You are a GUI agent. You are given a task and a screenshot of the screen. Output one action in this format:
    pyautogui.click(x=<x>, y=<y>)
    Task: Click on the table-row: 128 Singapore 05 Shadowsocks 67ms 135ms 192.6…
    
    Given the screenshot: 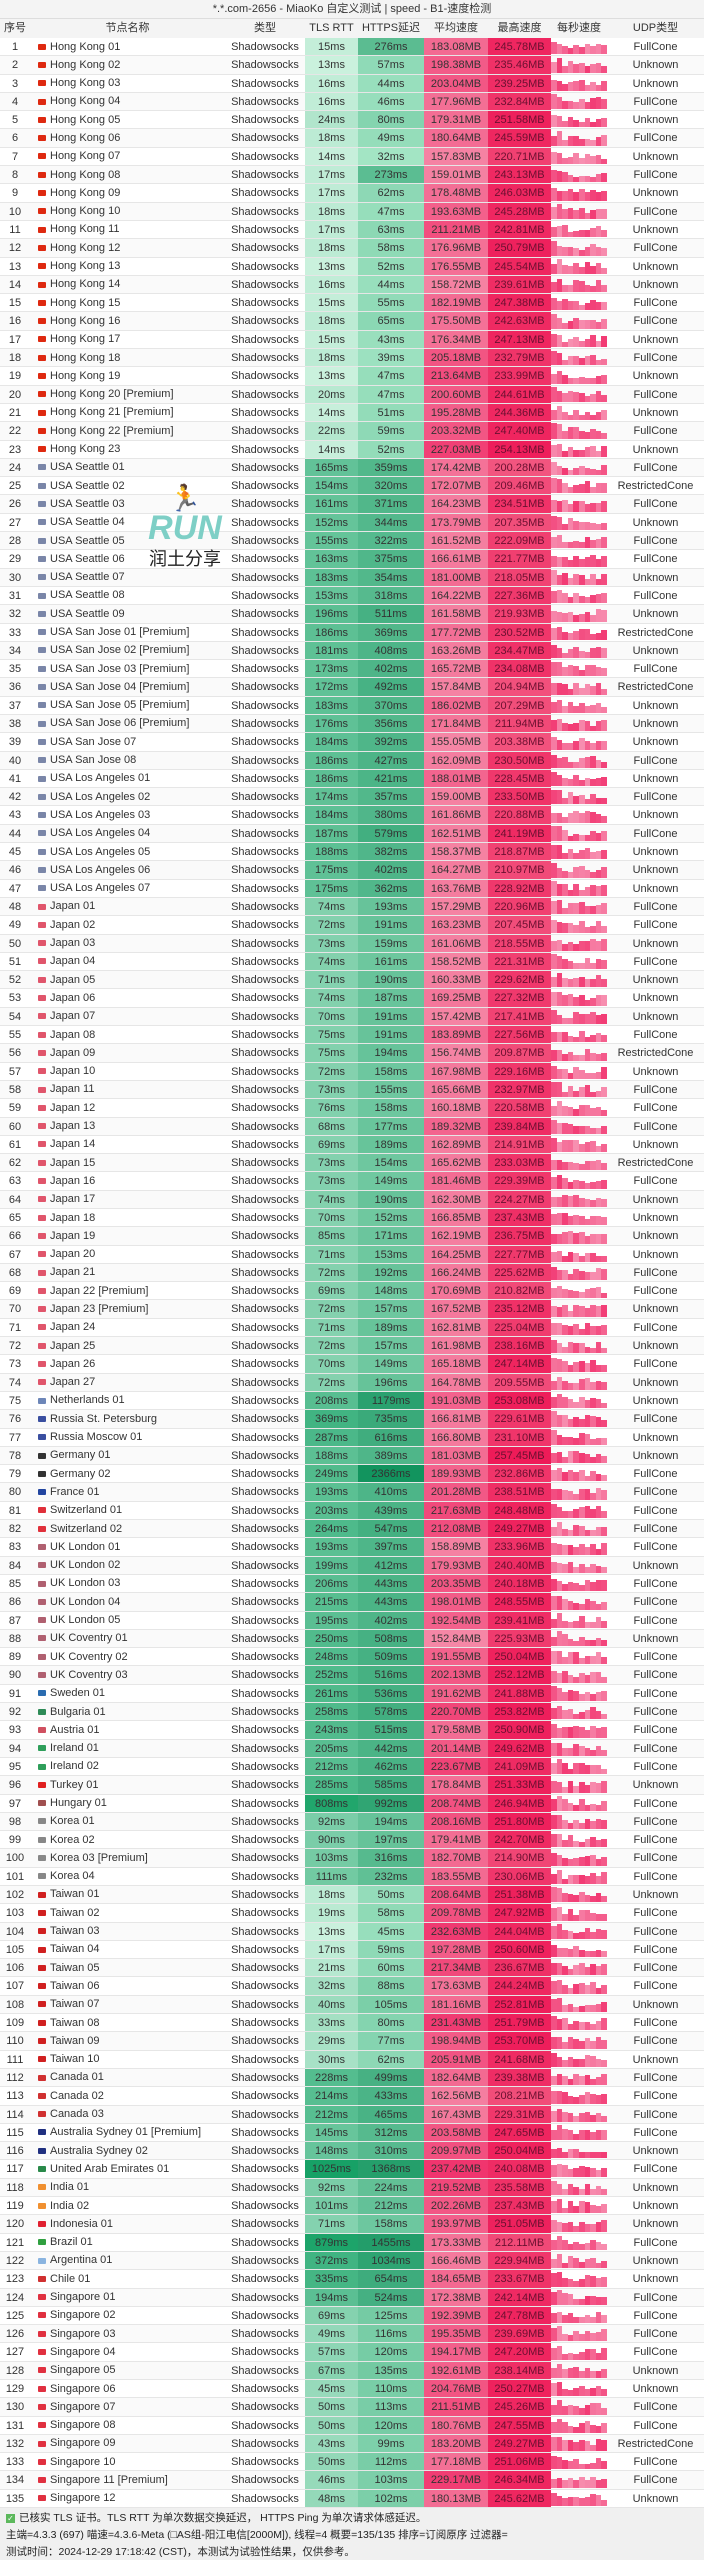 What is the action you would take?
    pyautogui.click(x=352, y=2370)
    